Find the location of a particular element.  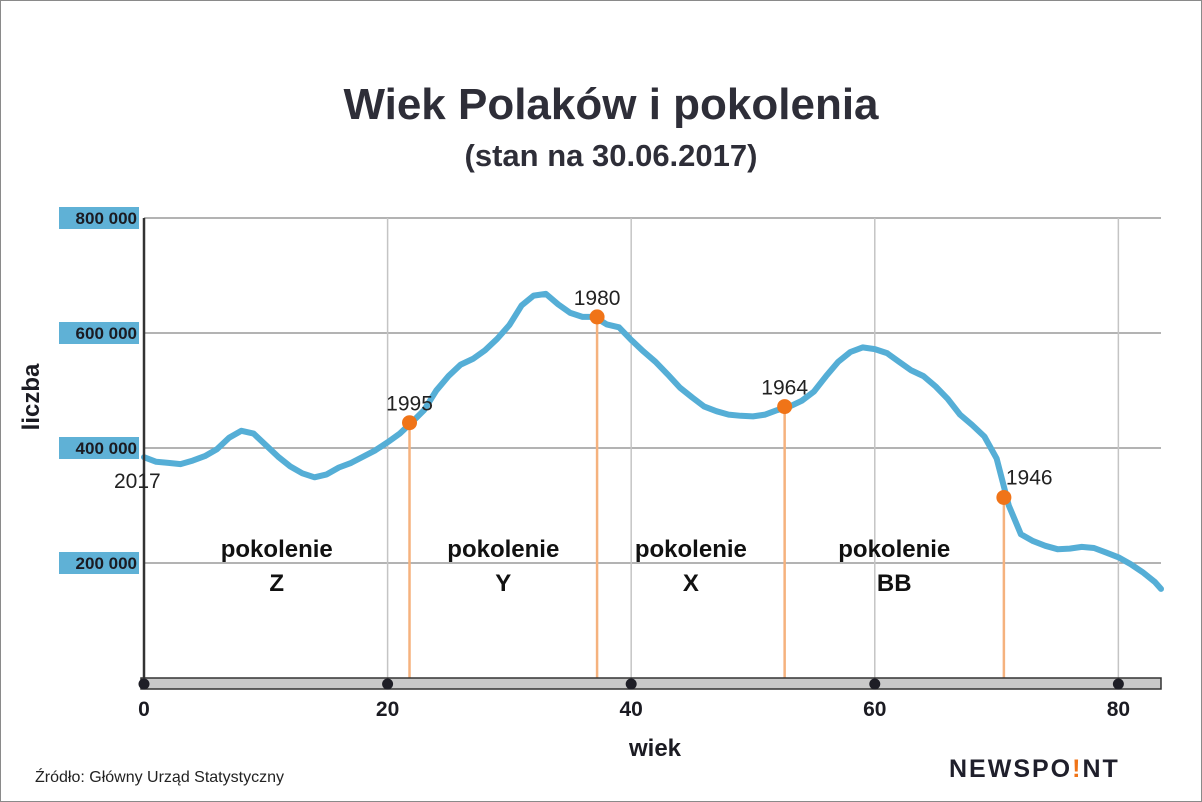

year-label: 1946 is located at coordinates (1029, 477).